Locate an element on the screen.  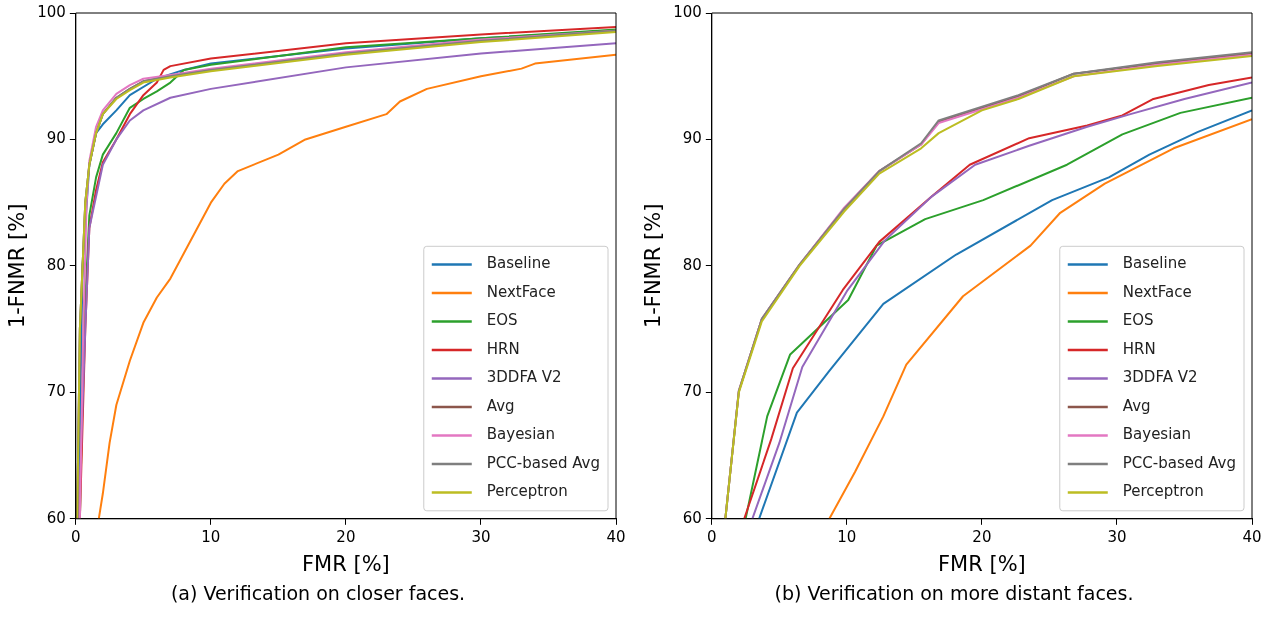
text: (b) Verification on more distant faces. is located at coordinates (954, 593).